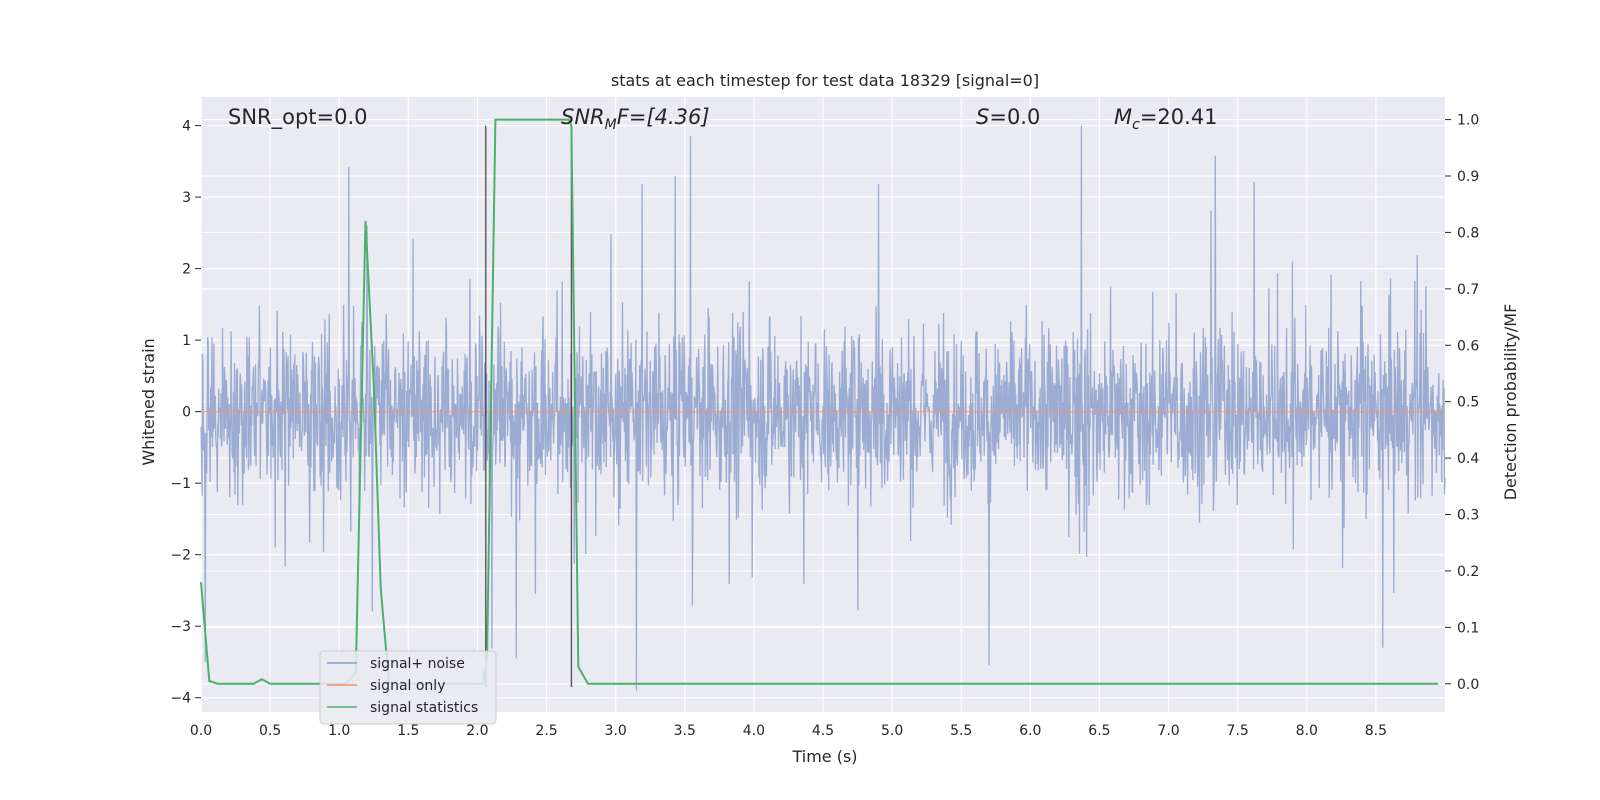 This screenshot has width=1600, height=800. Describe the element at coordinates (529, 406) in the screenshot. I see `vertical-markers` at that location.